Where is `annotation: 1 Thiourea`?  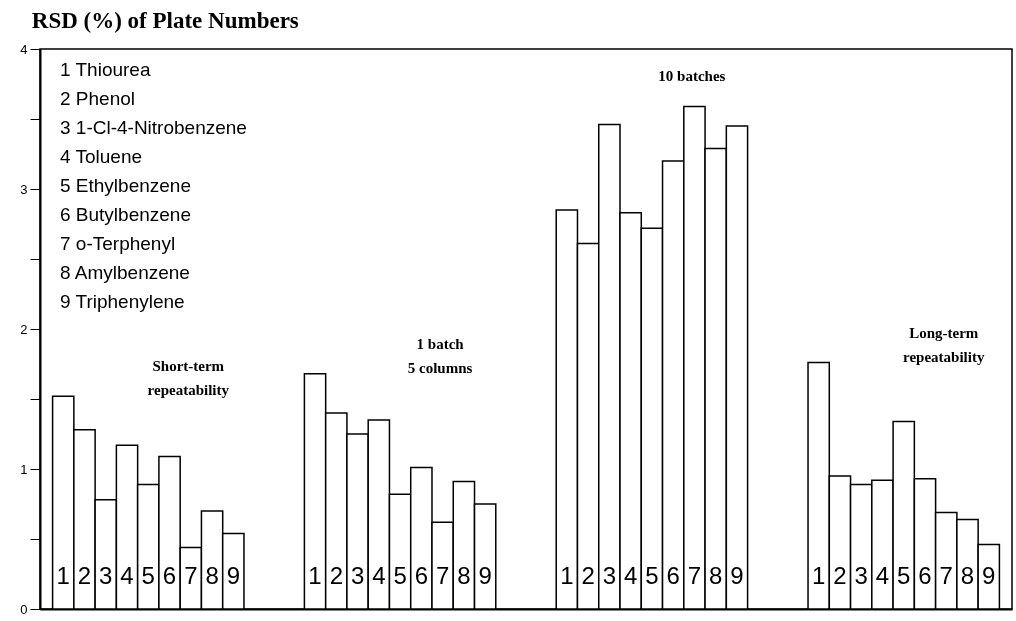
annotation: 1 Thiourea is located at coordinates (105, 69).